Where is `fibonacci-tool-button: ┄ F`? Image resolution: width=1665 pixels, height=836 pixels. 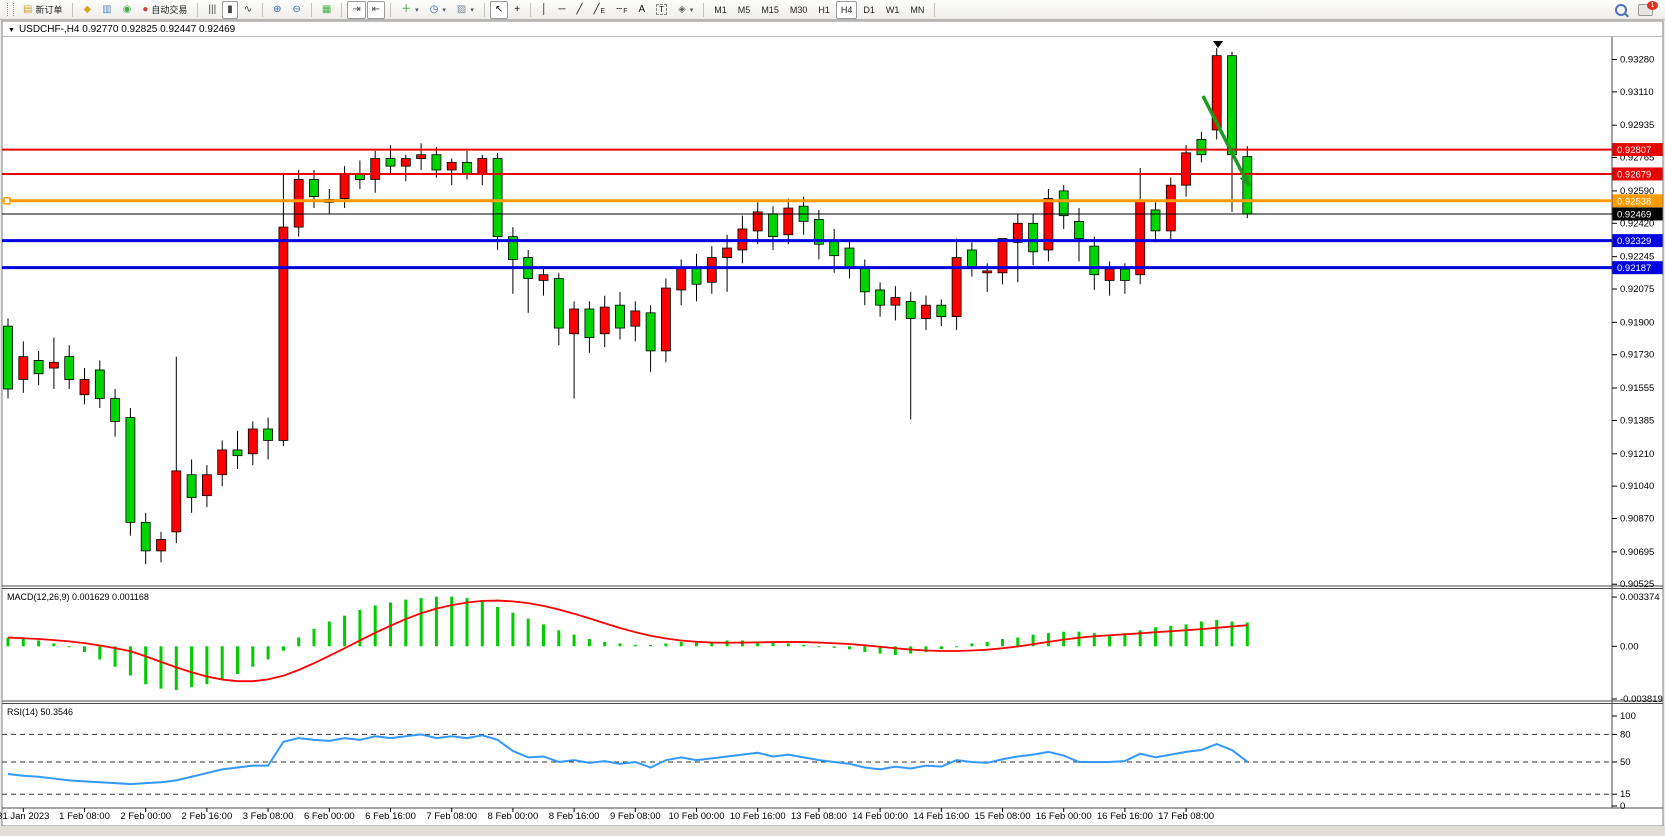
fibonacci-tool-button: ┄ F is located at coordinates (621, 10).